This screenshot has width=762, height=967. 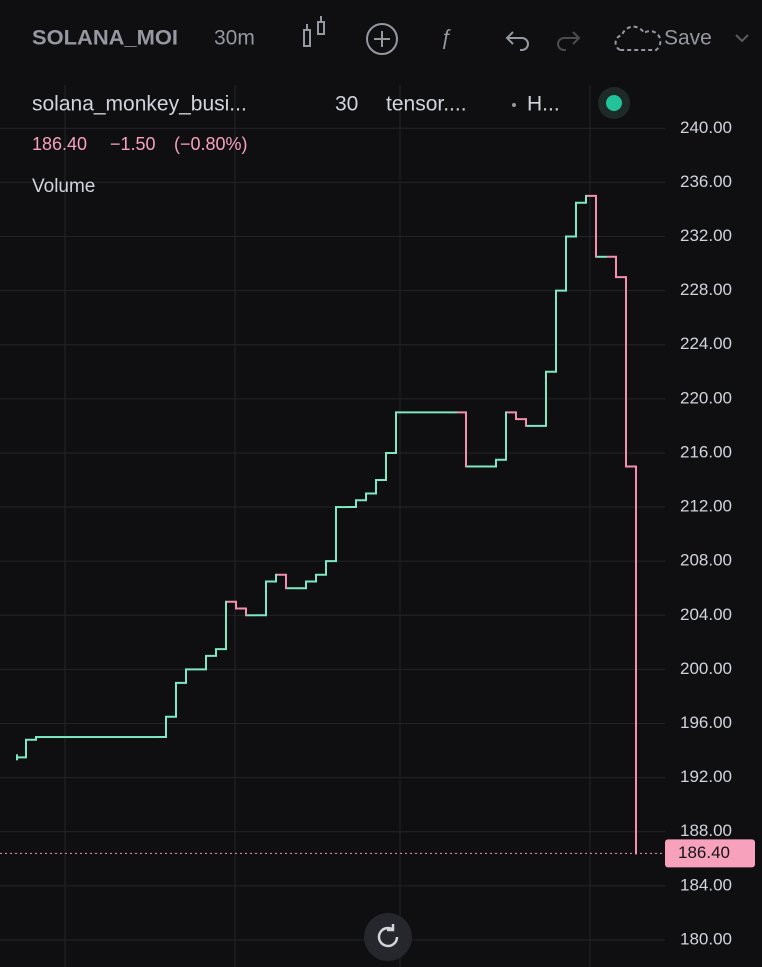 What do you see at coordinates (706, 289) in the screenshot?
I see `y-tick-label: 228.00` at bounding box center [706, 289].